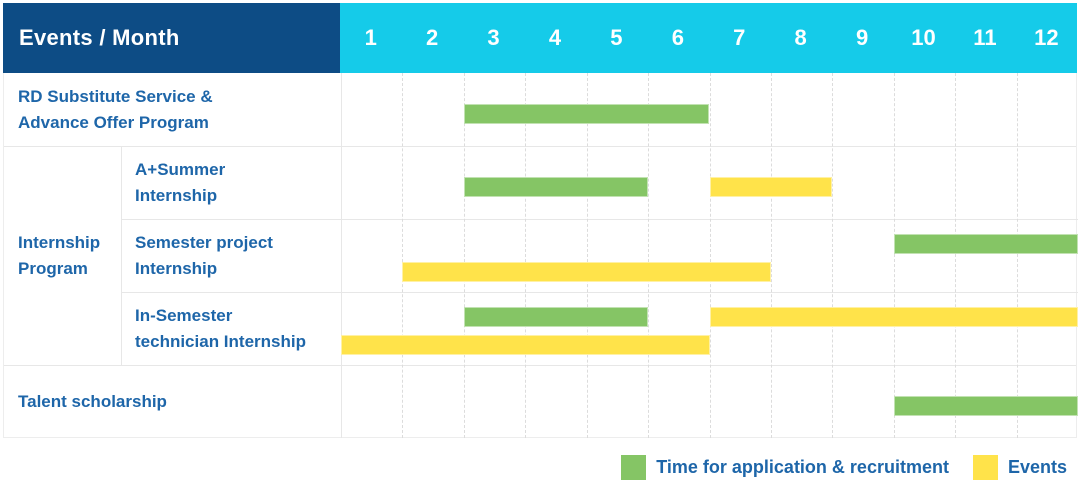 The height and width of the screenshot is (494, 1080). What do you see at coordinates (370, 37) in the screenshot?
I see `month-label: 1` at bounding box center [370, 37].